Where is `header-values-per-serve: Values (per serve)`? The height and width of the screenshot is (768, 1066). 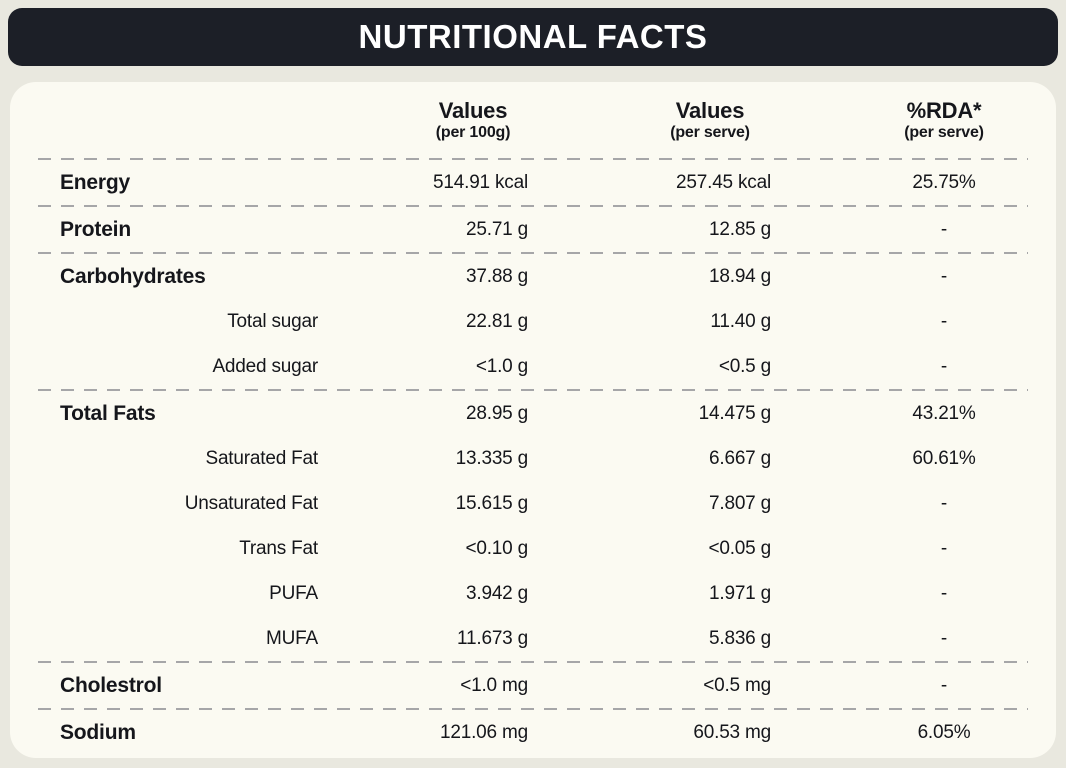
header-values-per-serve: Values (per serve) is located at coordinates (710, 119).